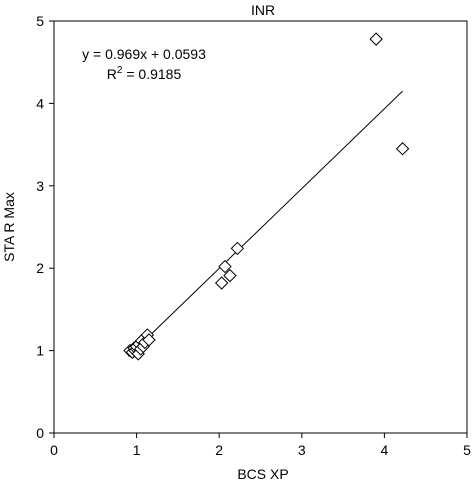 This screenshot has height=485, width=474. What do you see at coordinates (467, 450) in the screenshot?
I see `x-tick-label: 5` at bounding box center [467, 450].